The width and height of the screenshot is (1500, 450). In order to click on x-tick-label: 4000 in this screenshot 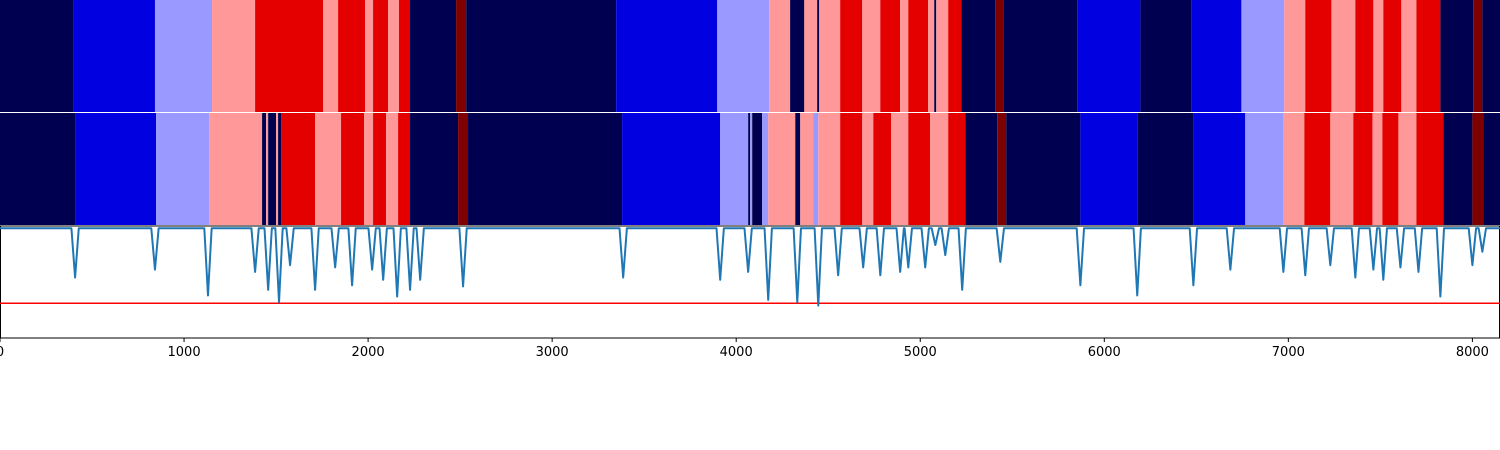, I will do `click(736, 352)`.